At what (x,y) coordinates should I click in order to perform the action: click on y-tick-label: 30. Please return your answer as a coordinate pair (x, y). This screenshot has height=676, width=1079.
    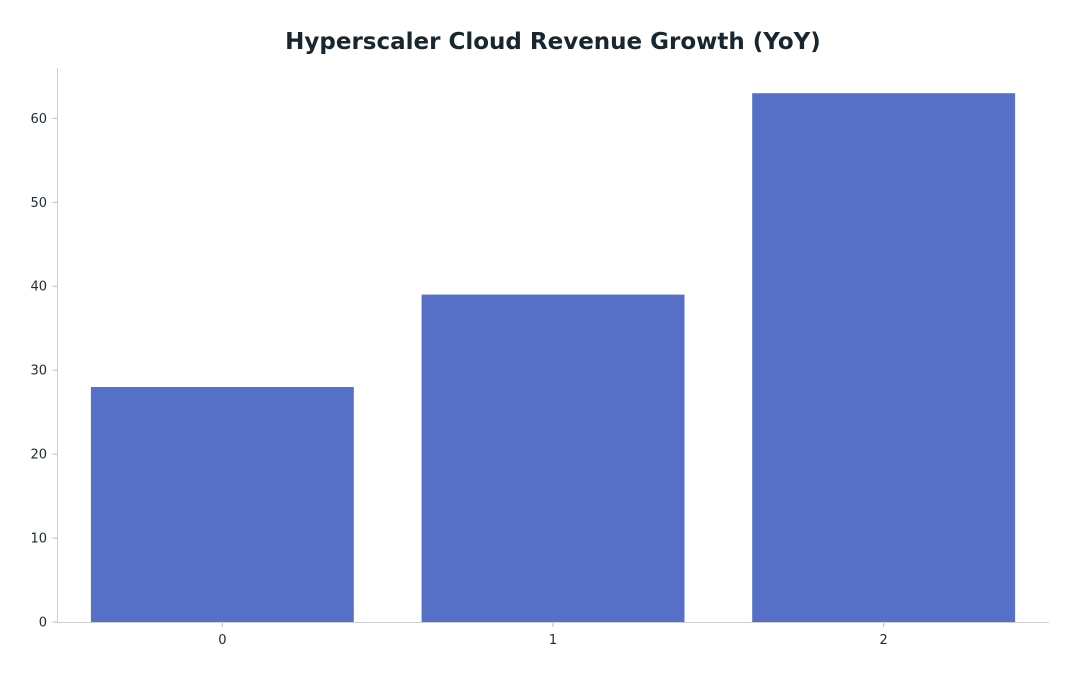
    Looking at the image, I should click on (38, 371).